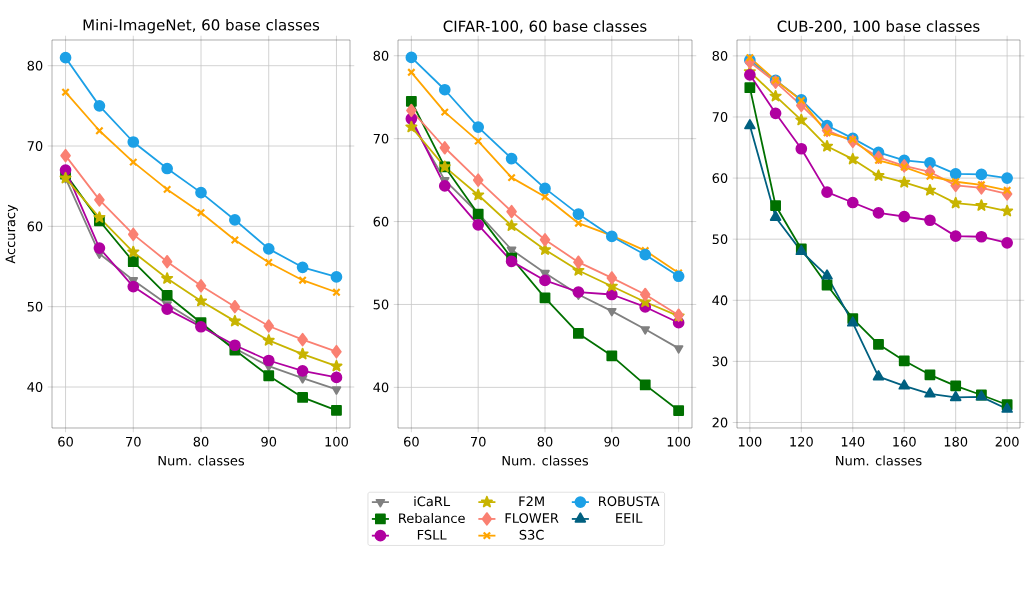  I want to click on y-tick-label: 30, so click(720, 361).